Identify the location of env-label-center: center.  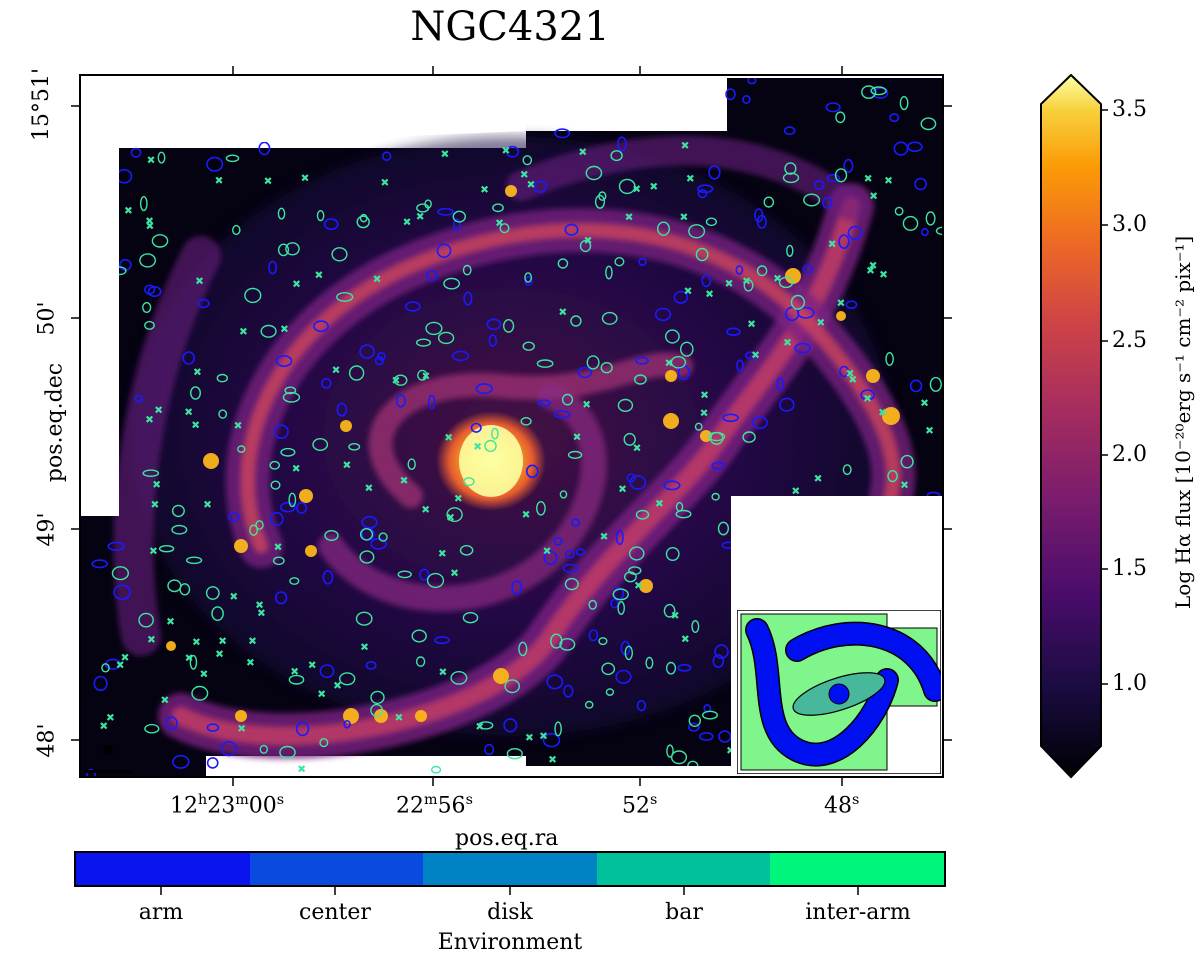
(335, 912).